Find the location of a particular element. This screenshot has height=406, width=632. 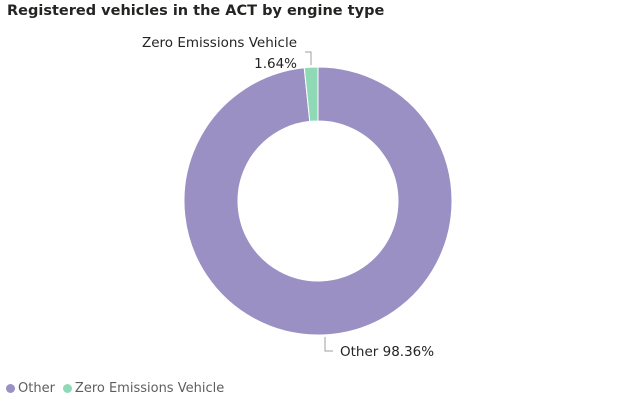

legend-item-other: Other is located at coordinates (30, 388).